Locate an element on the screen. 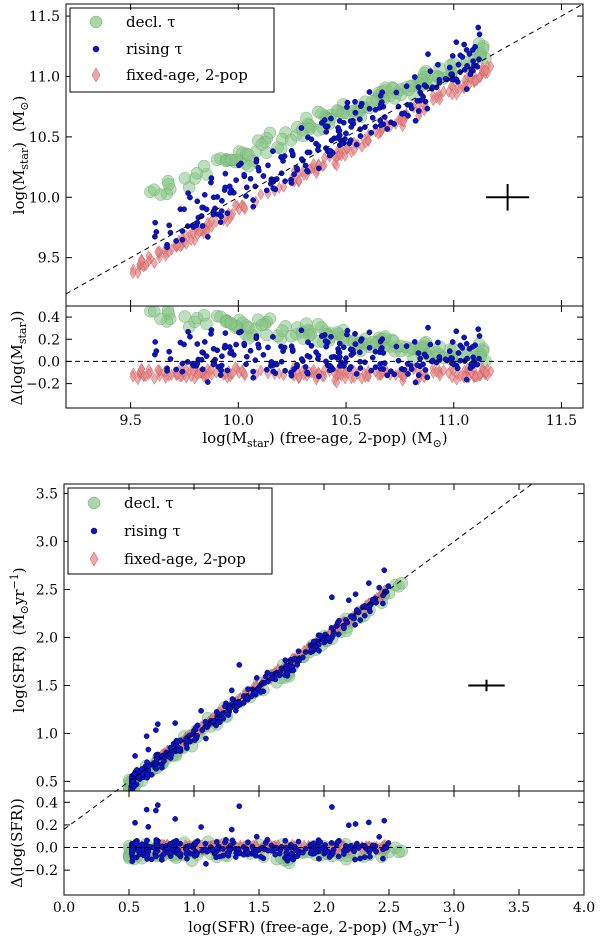 Image resolution: width=600 pixels, height=938 pixels. xtick-label: 3.0 is located at coordinates (454, 908).